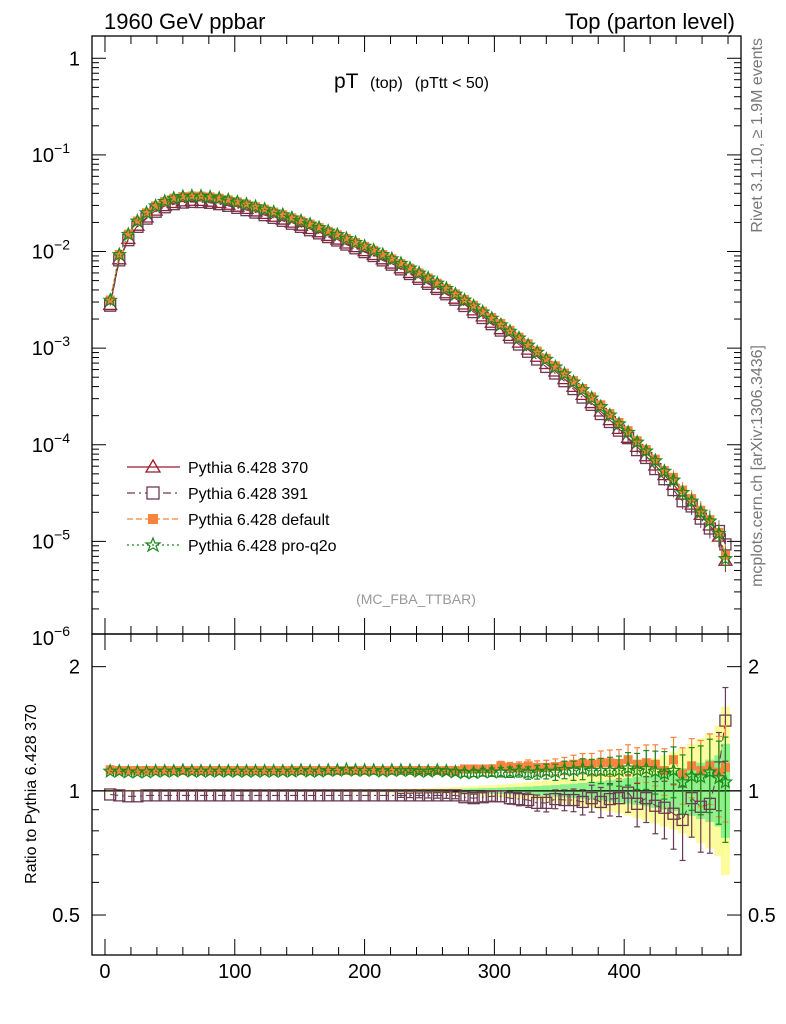 The width and height of the screenshot is (786, 1024). Describe the element at coordinates (62, 534) in the screenshot. I see `upper-y-tick-label-exponent: −5` at that location.